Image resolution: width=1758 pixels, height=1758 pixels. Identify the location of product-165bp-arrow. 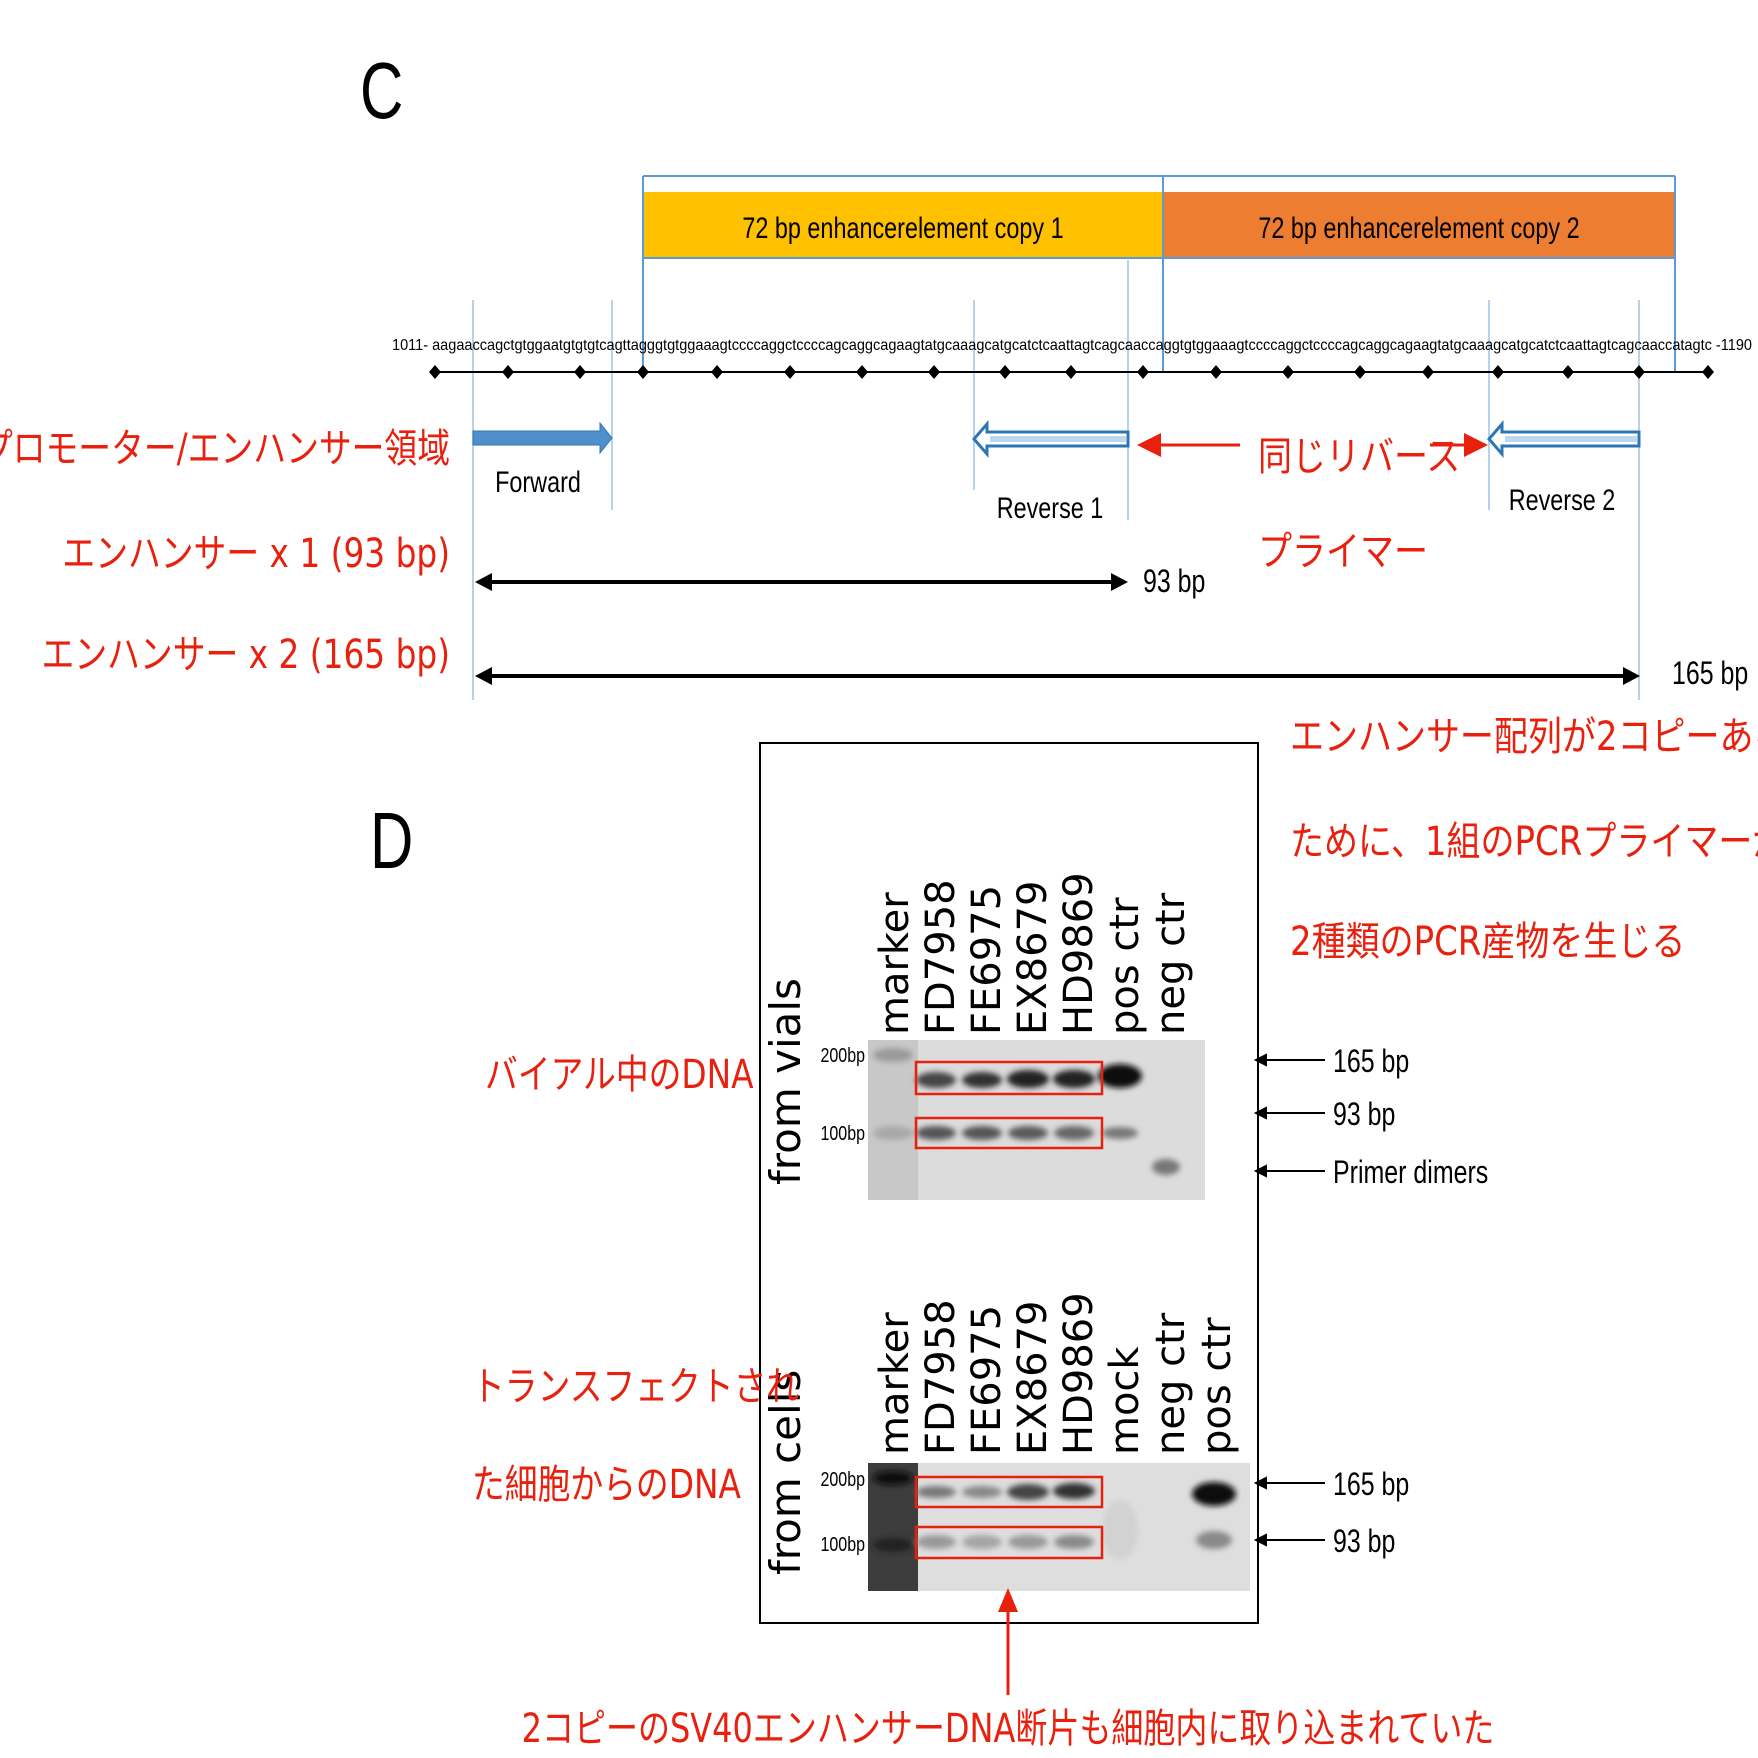
(1057, 676).